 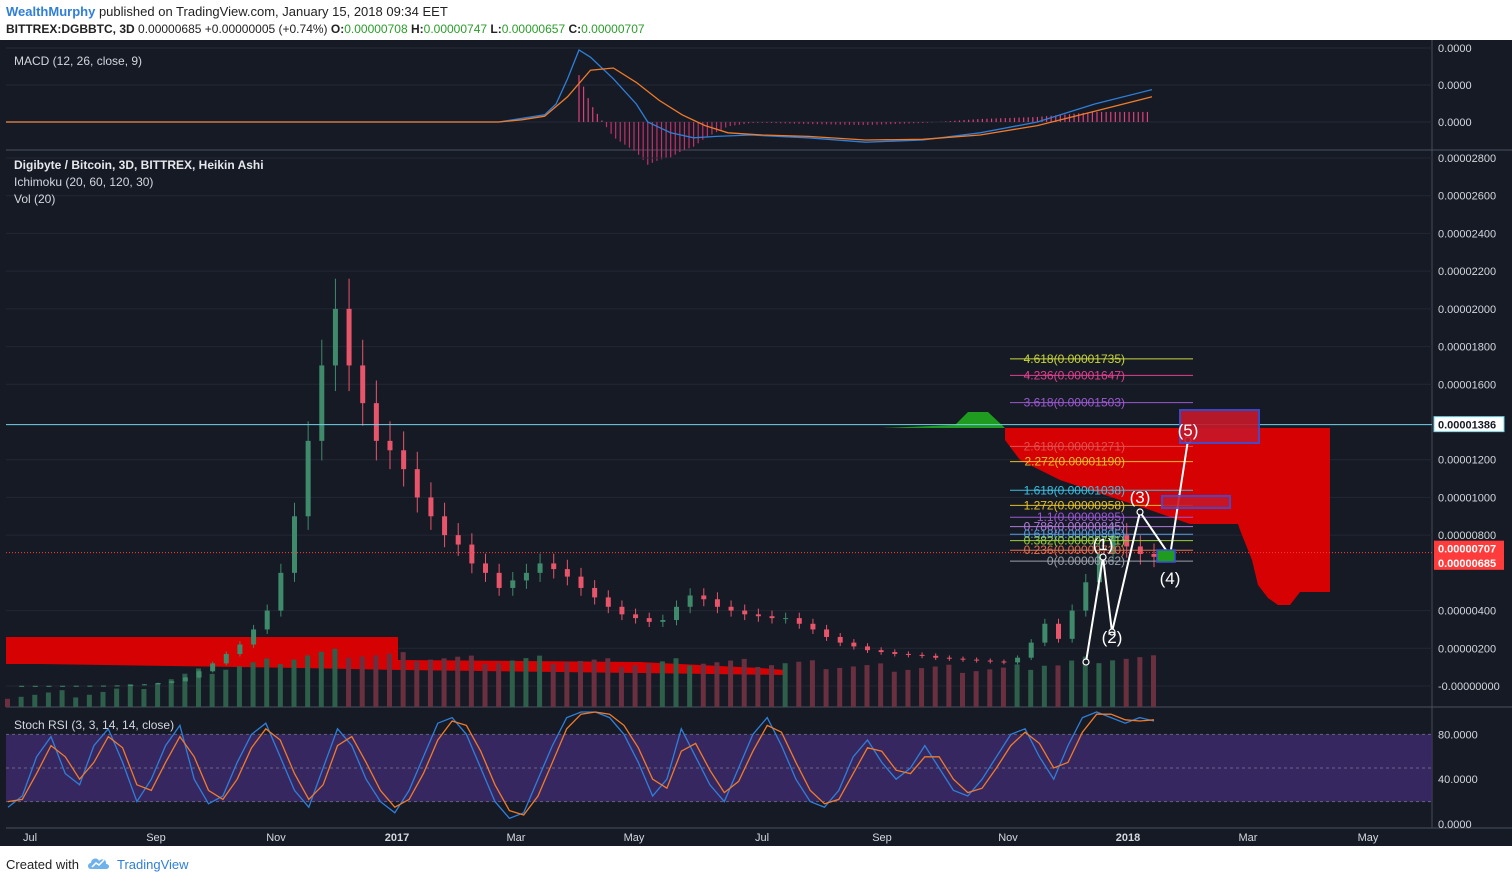 I want to click on price-tick-label: 0.00000800, so click(x=1467, y=536).